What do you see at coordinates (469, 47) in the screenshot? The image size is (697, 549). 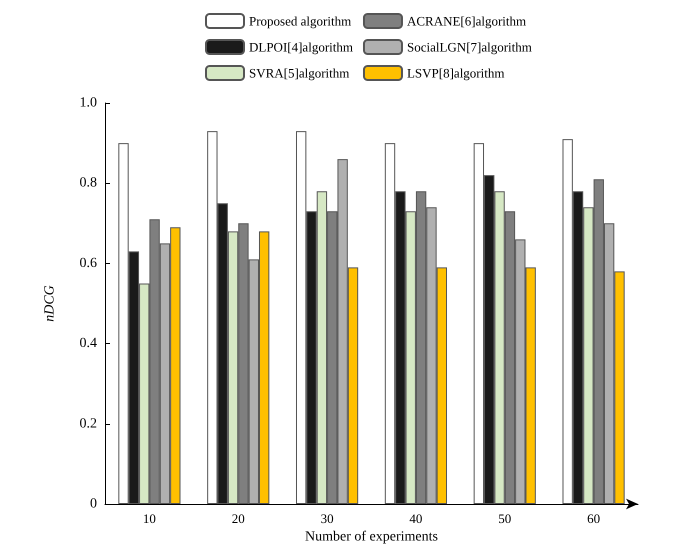 I see `legend-label: SocialLGN[7]algorithm` at bounding box center [469, 47].